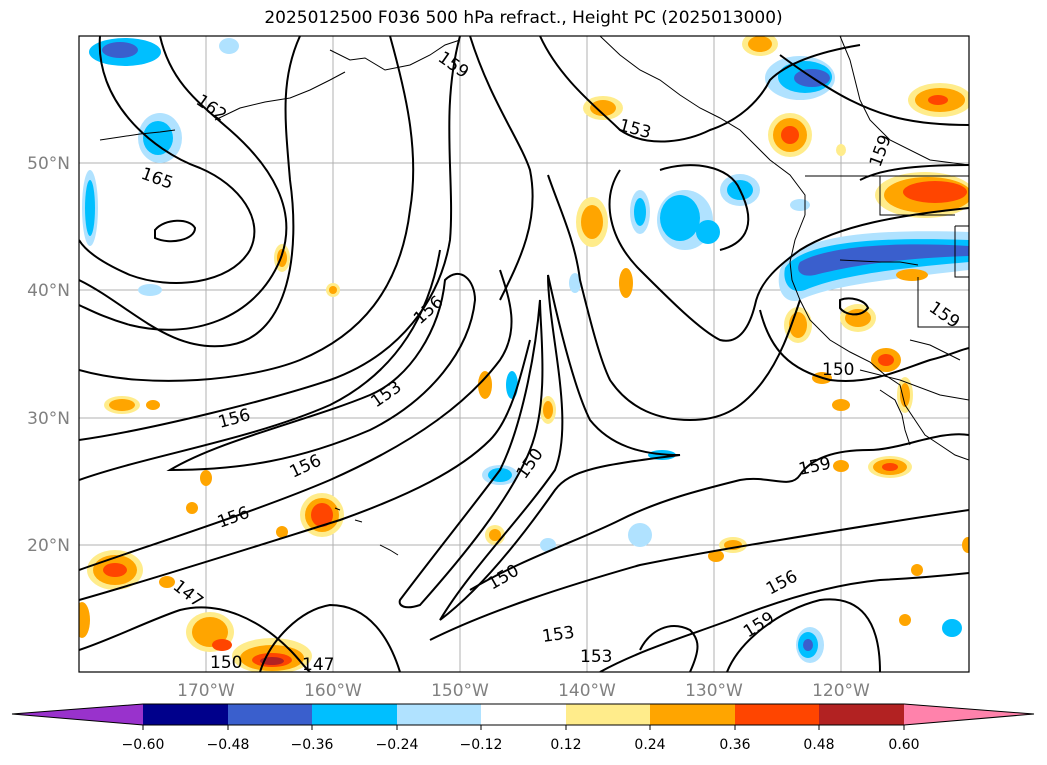  What do you see at coordinates (587, 691) in the screenshot?
I see `lon-label-140w: 140°W` at bounding box center [587, 691].